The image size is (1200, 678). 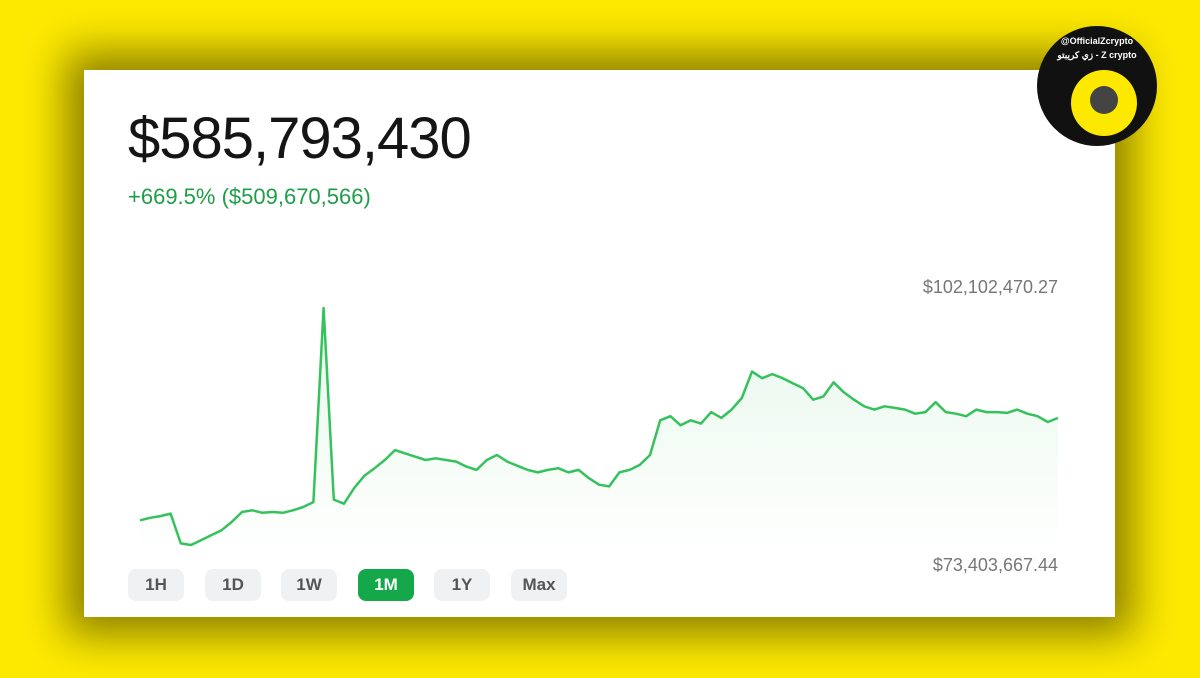 What do you see at coordinates (299, 138) in the screenshot?
I see `portfolio-value: $585,793,430` at bounding box center [299, 138].